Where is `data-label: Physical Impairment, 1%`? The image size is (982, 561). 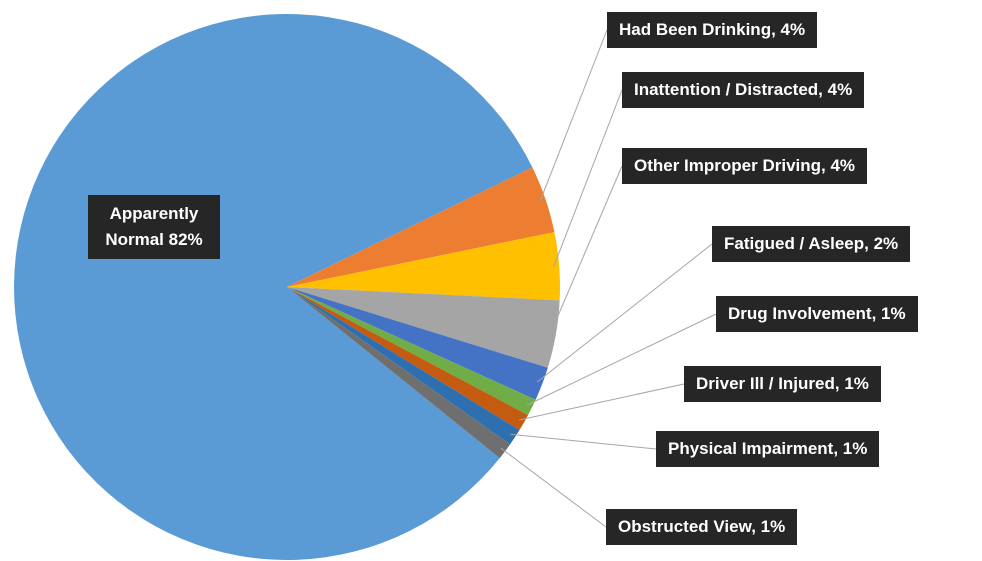 data-label: Physical Impairment, 1% is located at coordinates (768, 449).